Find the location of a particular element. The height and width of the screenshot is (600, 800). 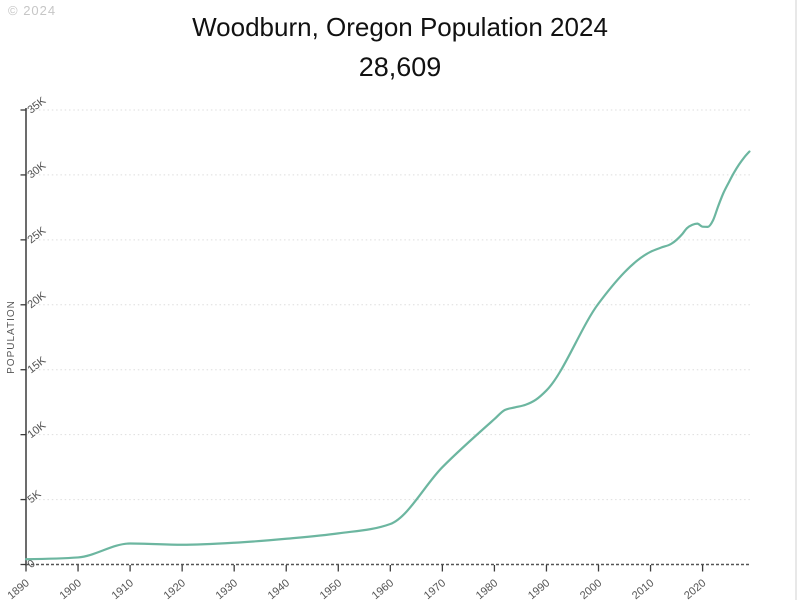

y-axis-title: POPULATION is located at coordinates (11, 337).